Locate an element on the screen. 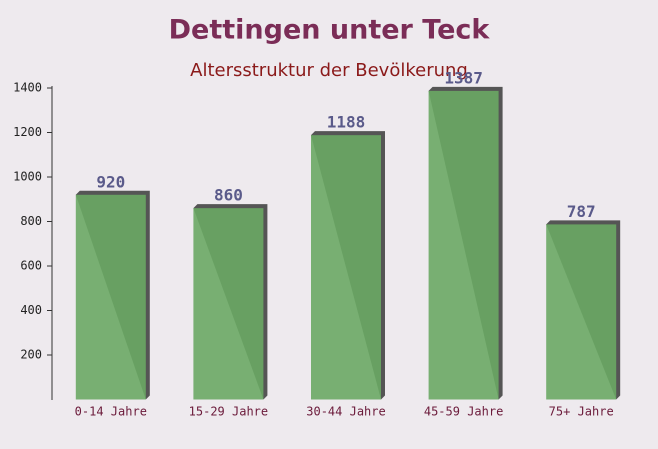  y-tick-label: 1000 is located at coordinates (27, 177).